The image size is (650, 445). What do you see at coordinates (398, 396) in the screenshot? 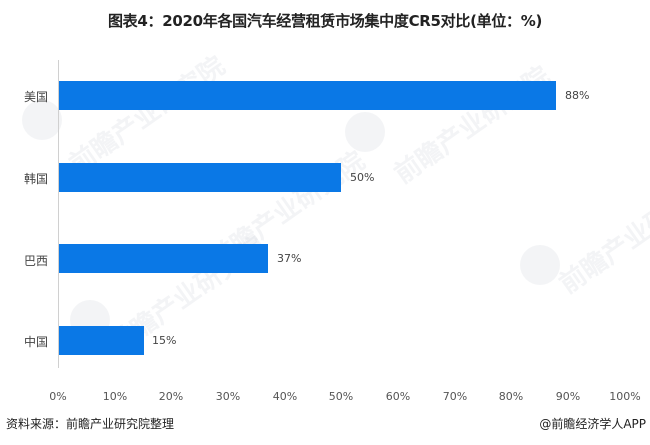
I see `x-tick-label: 60%` at bounding box center [398, 396].